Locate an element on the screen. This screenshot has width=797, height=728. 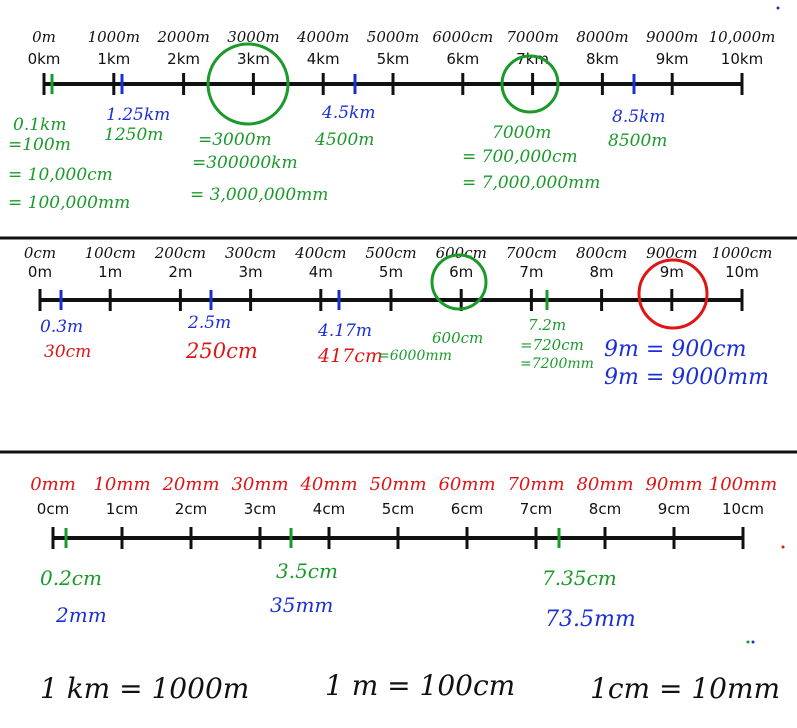
note: 417cm is located at coordinates (350, 356).